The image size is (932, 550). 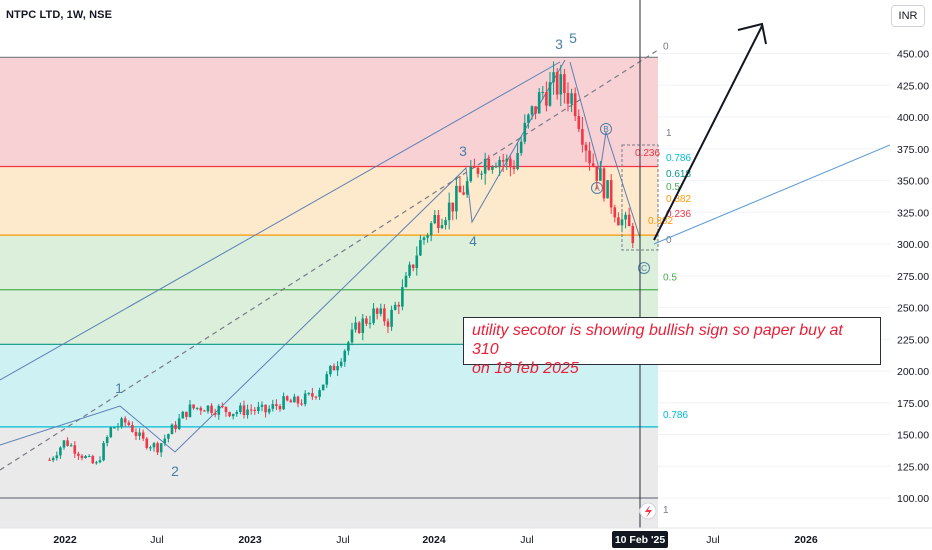 What do you see at coordinates (559, 44) in the screenshot?
I see `wave-label: 3` at bounding box center [559, 44].